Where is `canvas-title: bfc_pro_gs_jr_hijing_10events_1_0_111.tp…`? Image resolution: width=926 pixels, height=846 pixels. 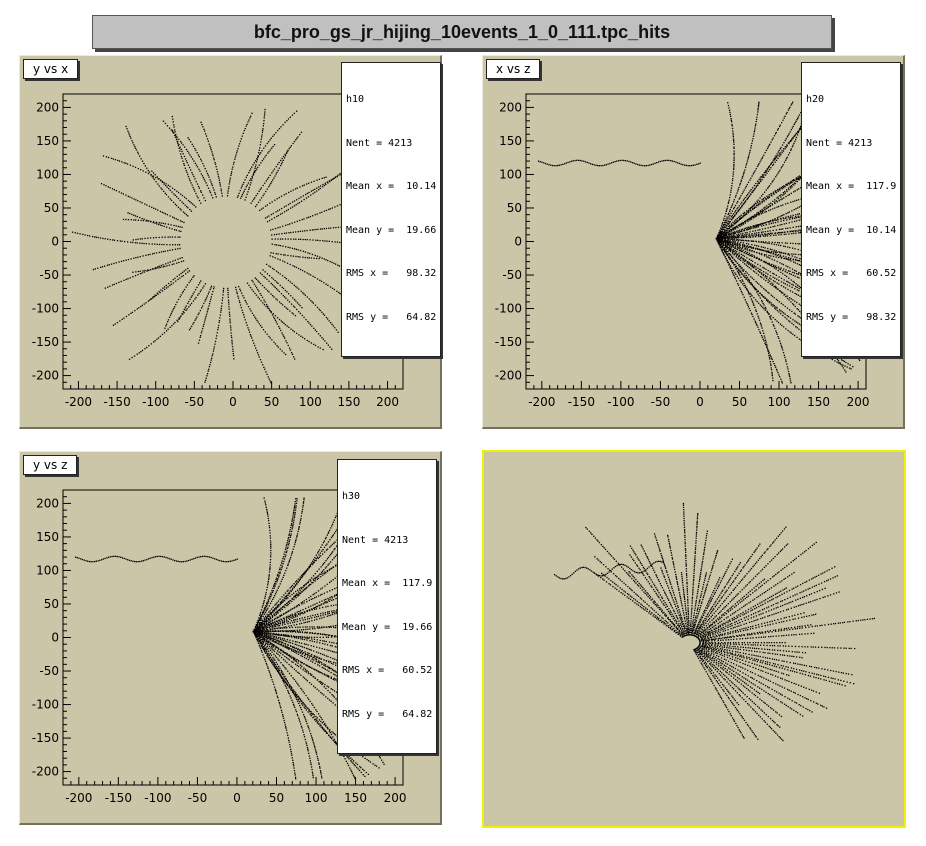
canvas-title: bfc_pro_gs_jr_hijing_10events_1_0_111.tp… is located at coordinates (462, 32).